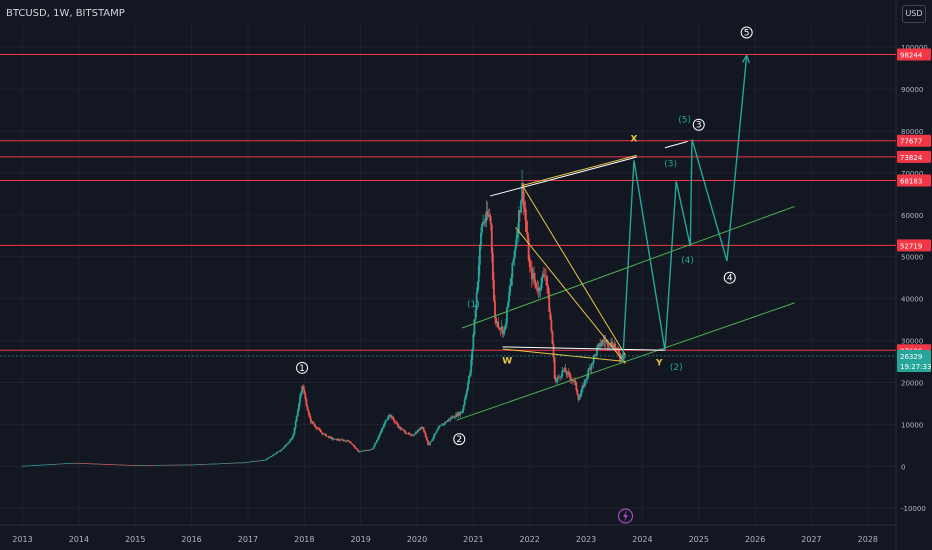 The width and height of the screenshot is (932, 550). I want to click on y-tick-label: 70000, so click(912, 174).